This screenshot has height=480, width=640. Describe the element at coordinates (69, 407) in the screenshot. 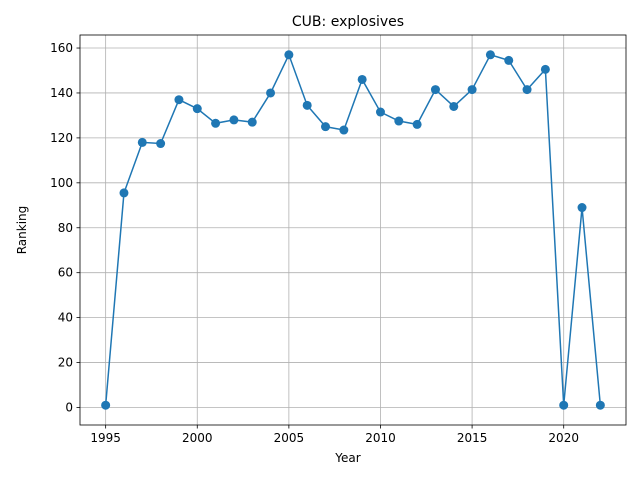

I see `y-tick-label: 0` at that location.